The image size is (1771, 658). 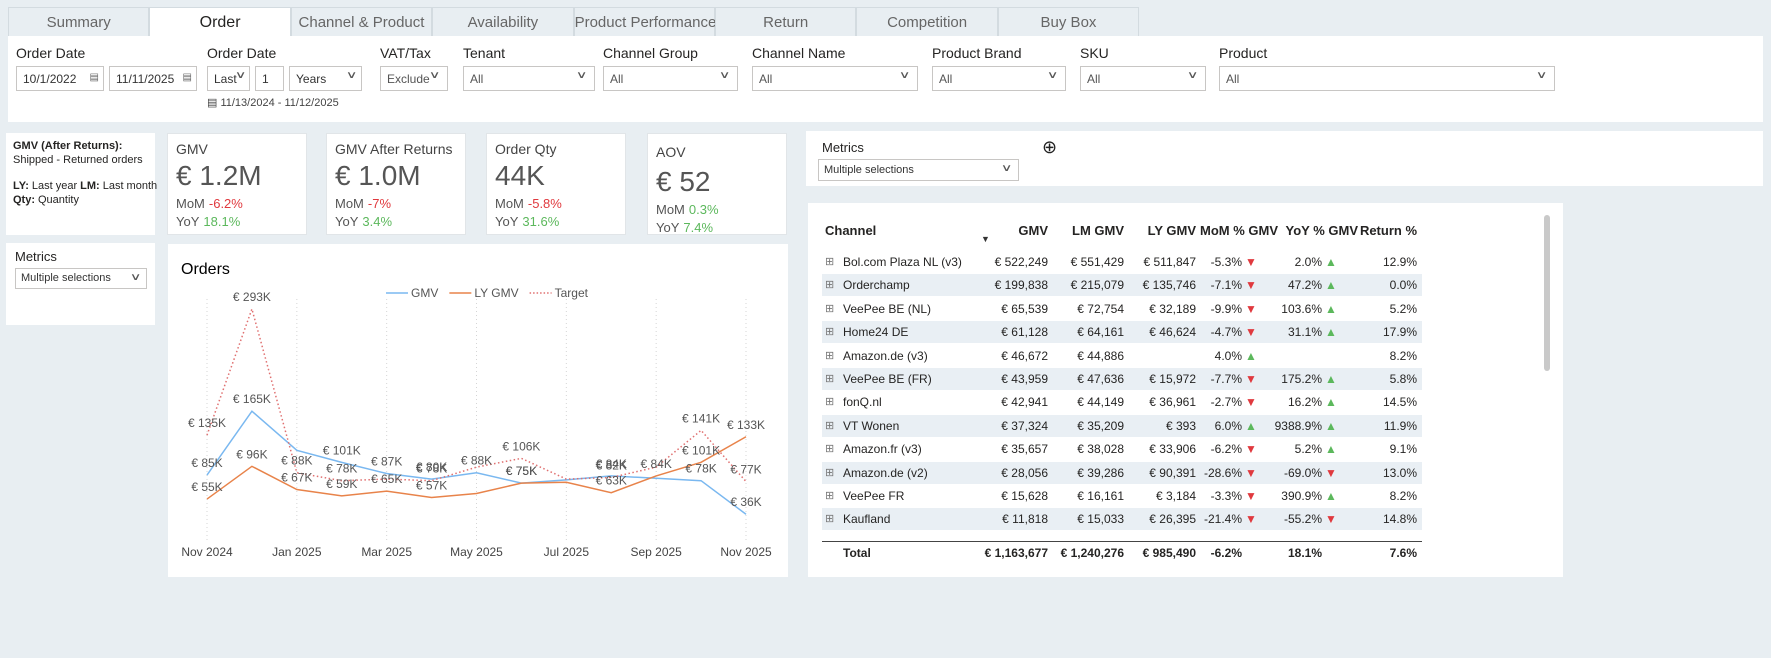 I want to click on tab: Return, so click(x=786, y=22).